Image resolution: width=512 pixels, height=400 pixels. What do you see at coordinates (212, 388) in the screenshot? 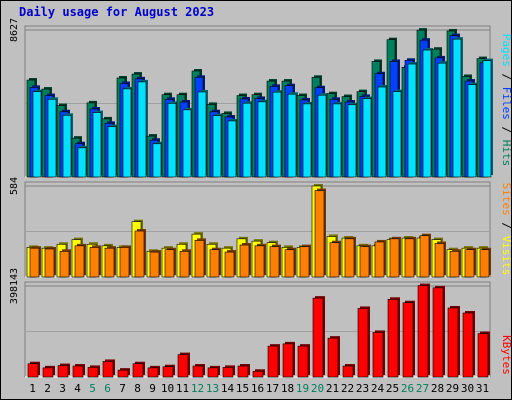
I see `x-tick-label-day-13: 13` at bounding box center [212, 388].